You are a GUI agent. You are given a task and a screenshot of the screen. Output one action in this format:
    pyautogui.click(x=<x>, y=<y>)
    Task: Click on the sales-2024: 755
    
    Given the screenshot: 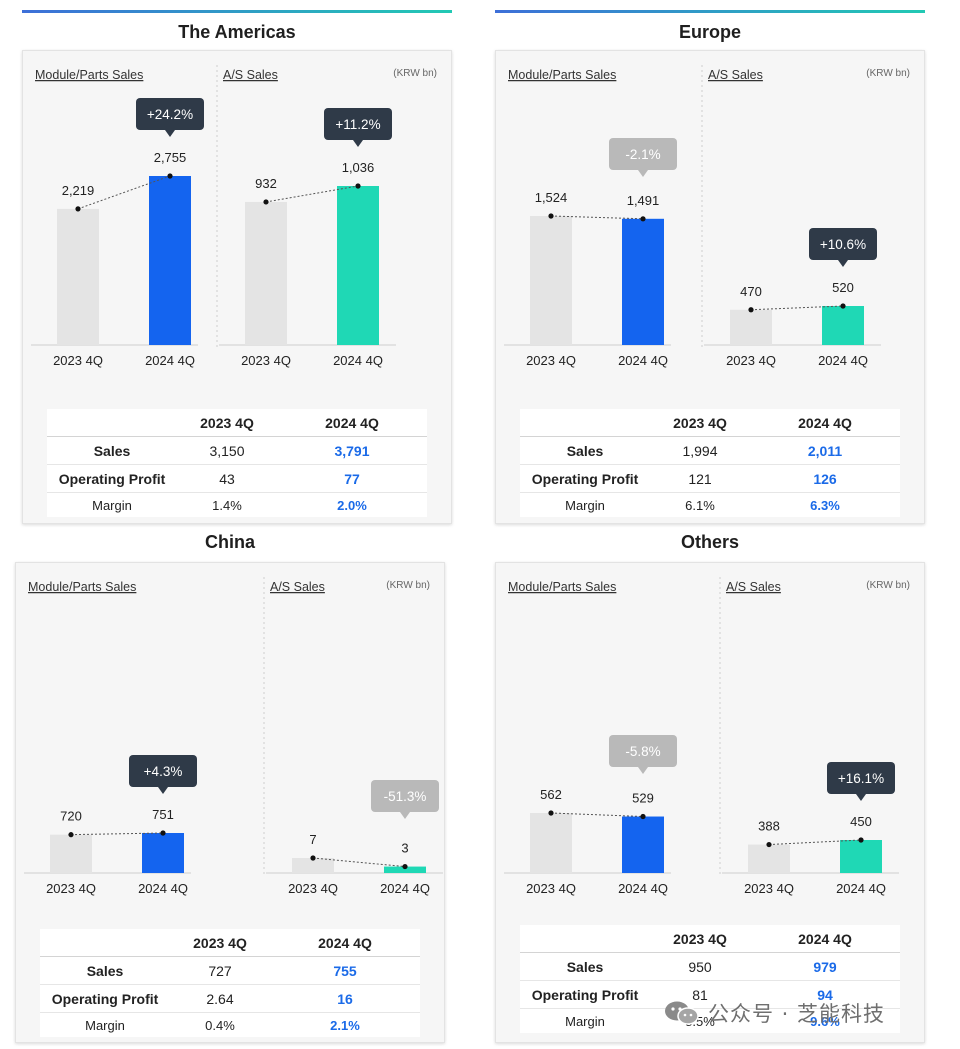 What is the action you would take?
    pyautogui.click(x=345, y=970)
    